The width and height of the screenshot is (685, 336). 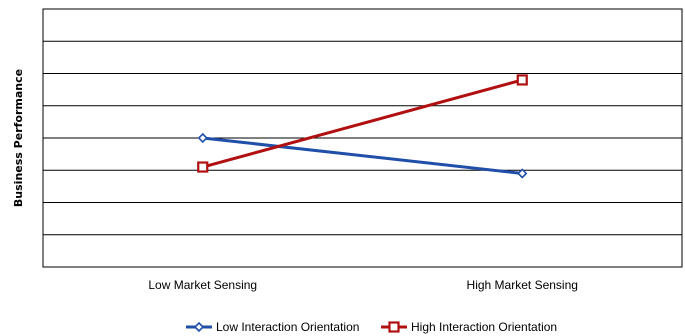 What do you see at coordinates (287, 327) in the screenshot?
I see `legend-label: Low Interaction Orientation` at bounding box center [287, 327].